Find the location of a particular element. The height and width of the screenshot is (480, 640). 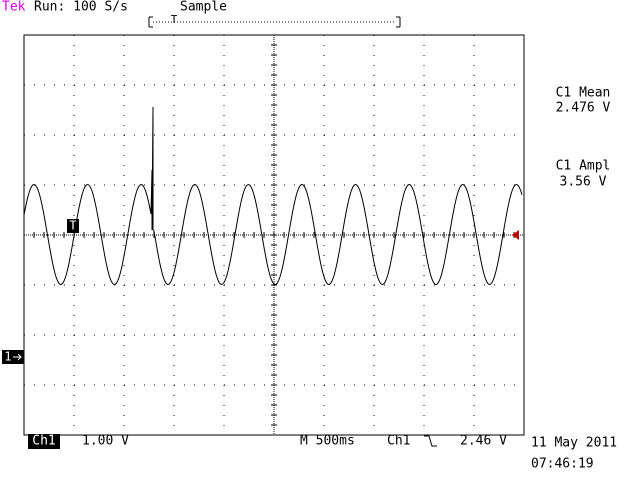

trigger-marker: T is located at coordinates (72, 226).